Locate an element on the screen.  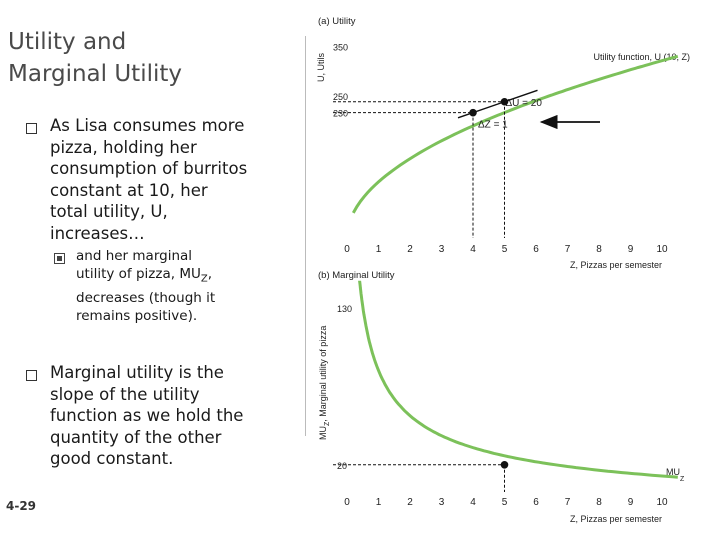
marginal-utility-x-tick-label: 0 is located at coordinates (347, 502).